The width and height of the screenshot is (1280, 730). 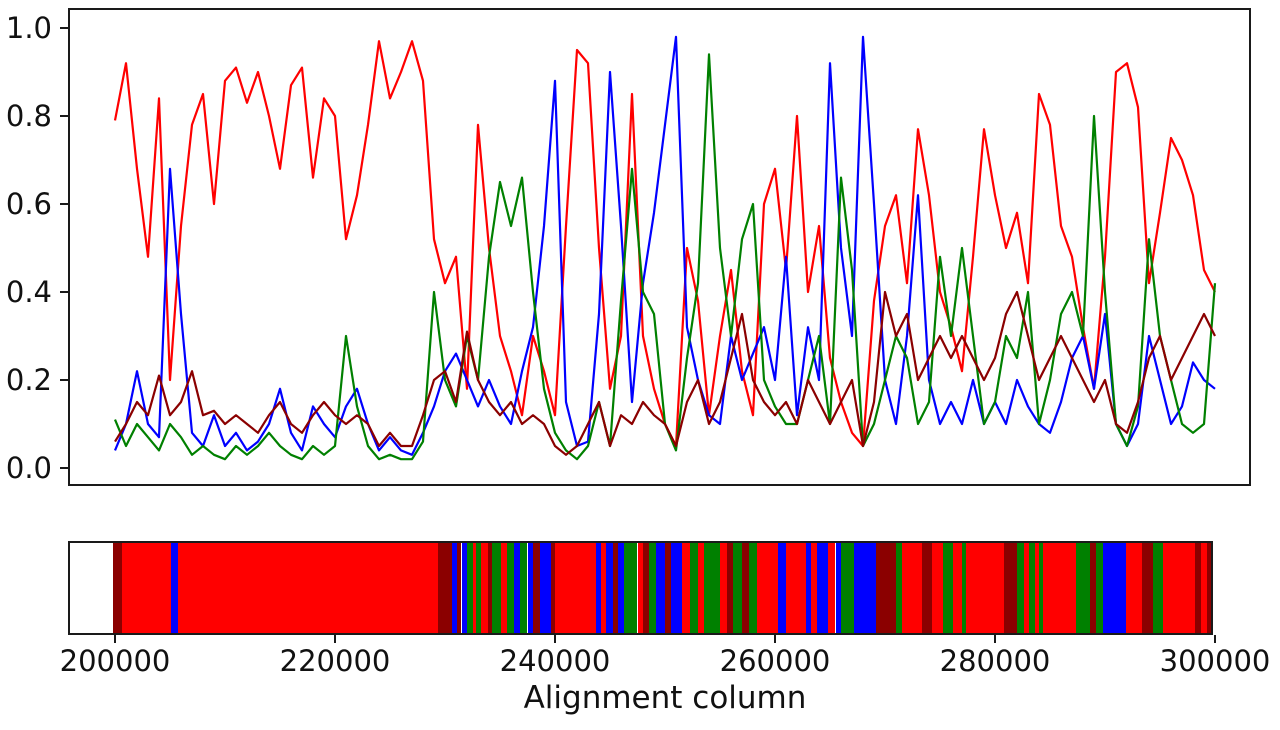 I want to click on x-tick-label: 260000, so click(x=775, y=661).